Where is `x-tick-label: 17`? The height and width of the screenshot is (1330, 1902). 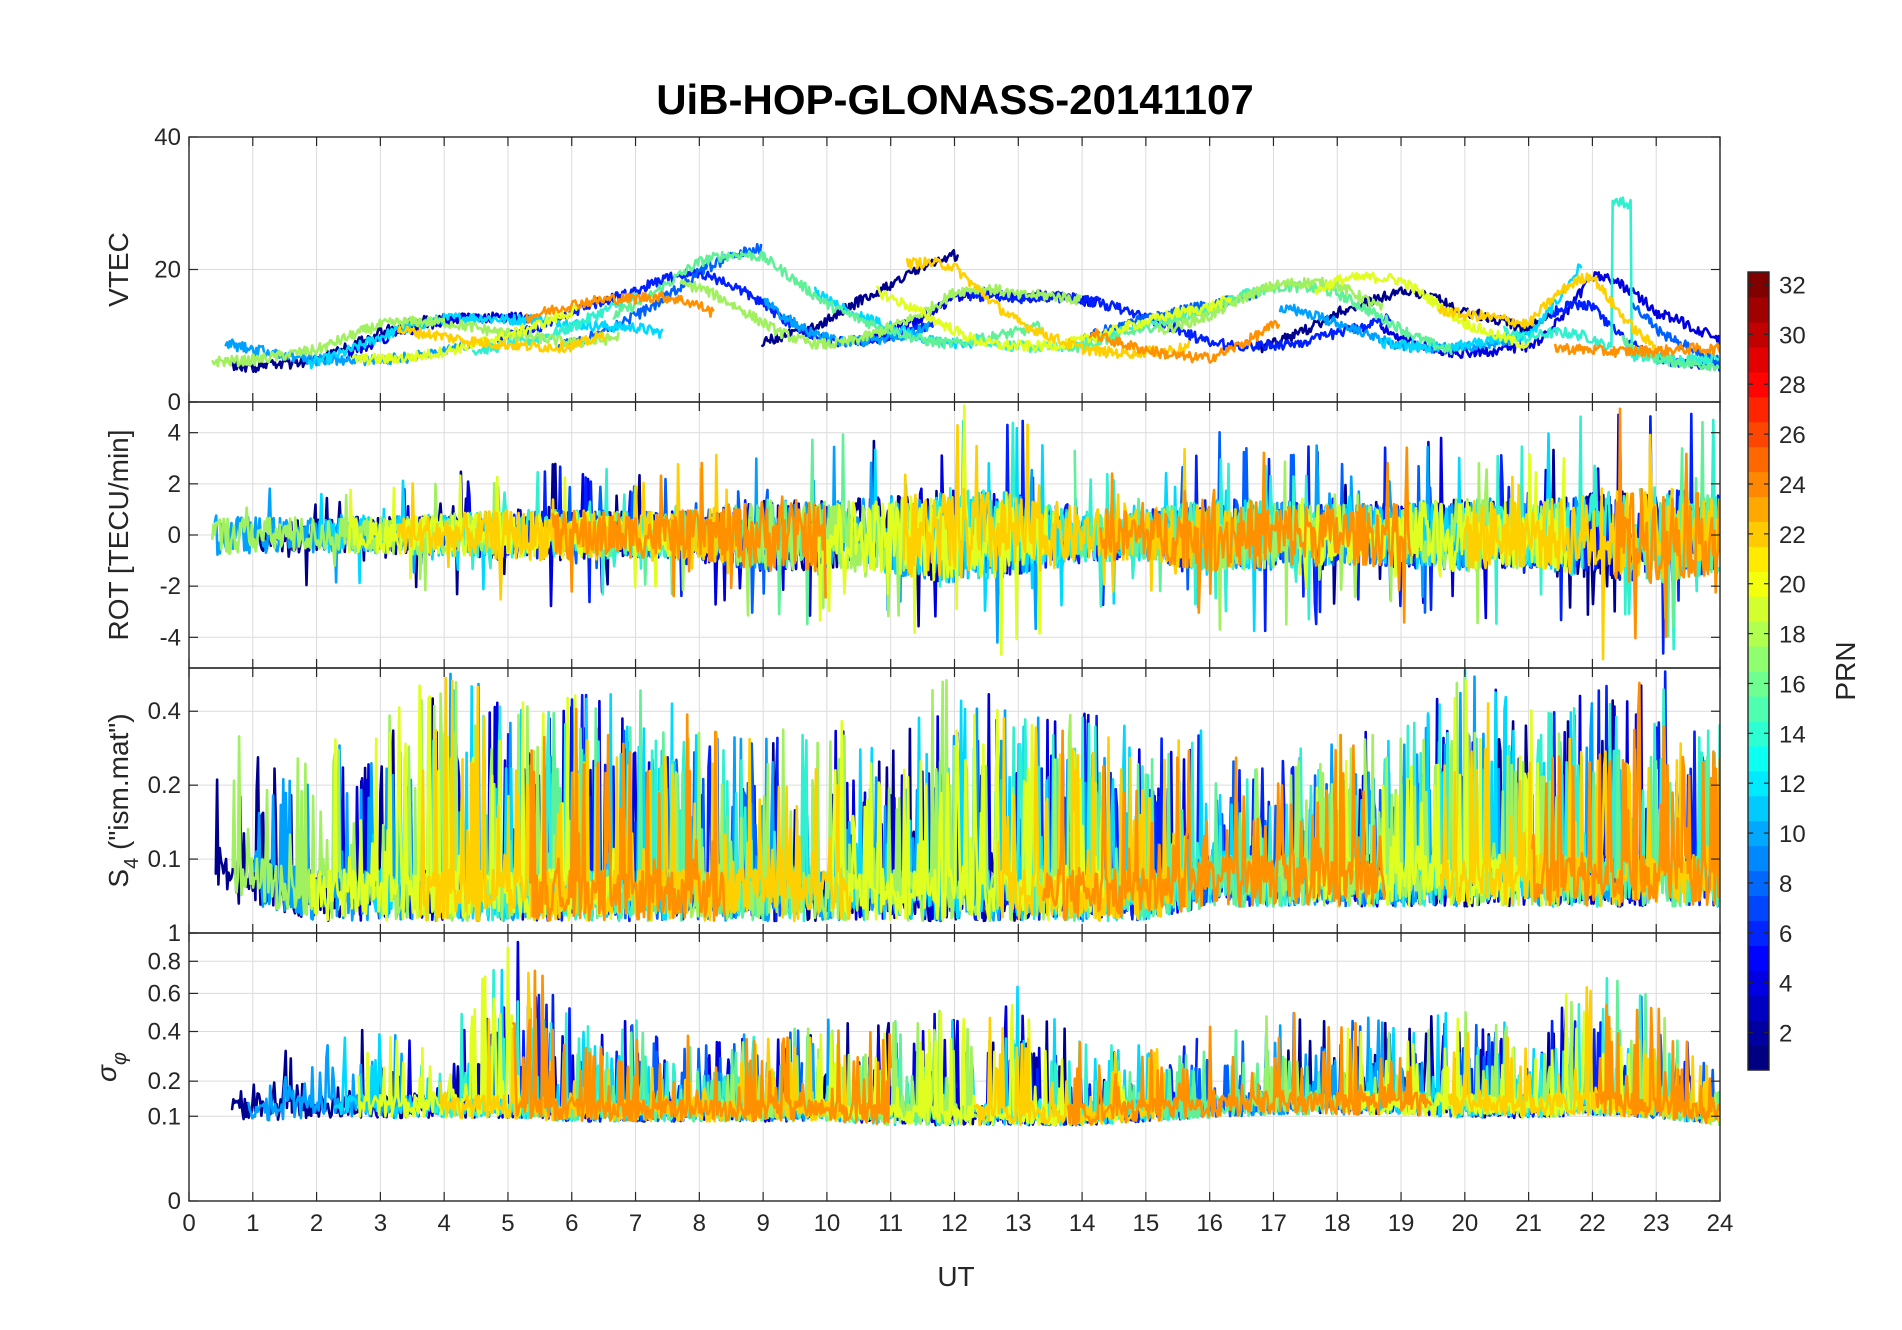 x-tick-label: 17 is located at coordinates (1273, 1223).